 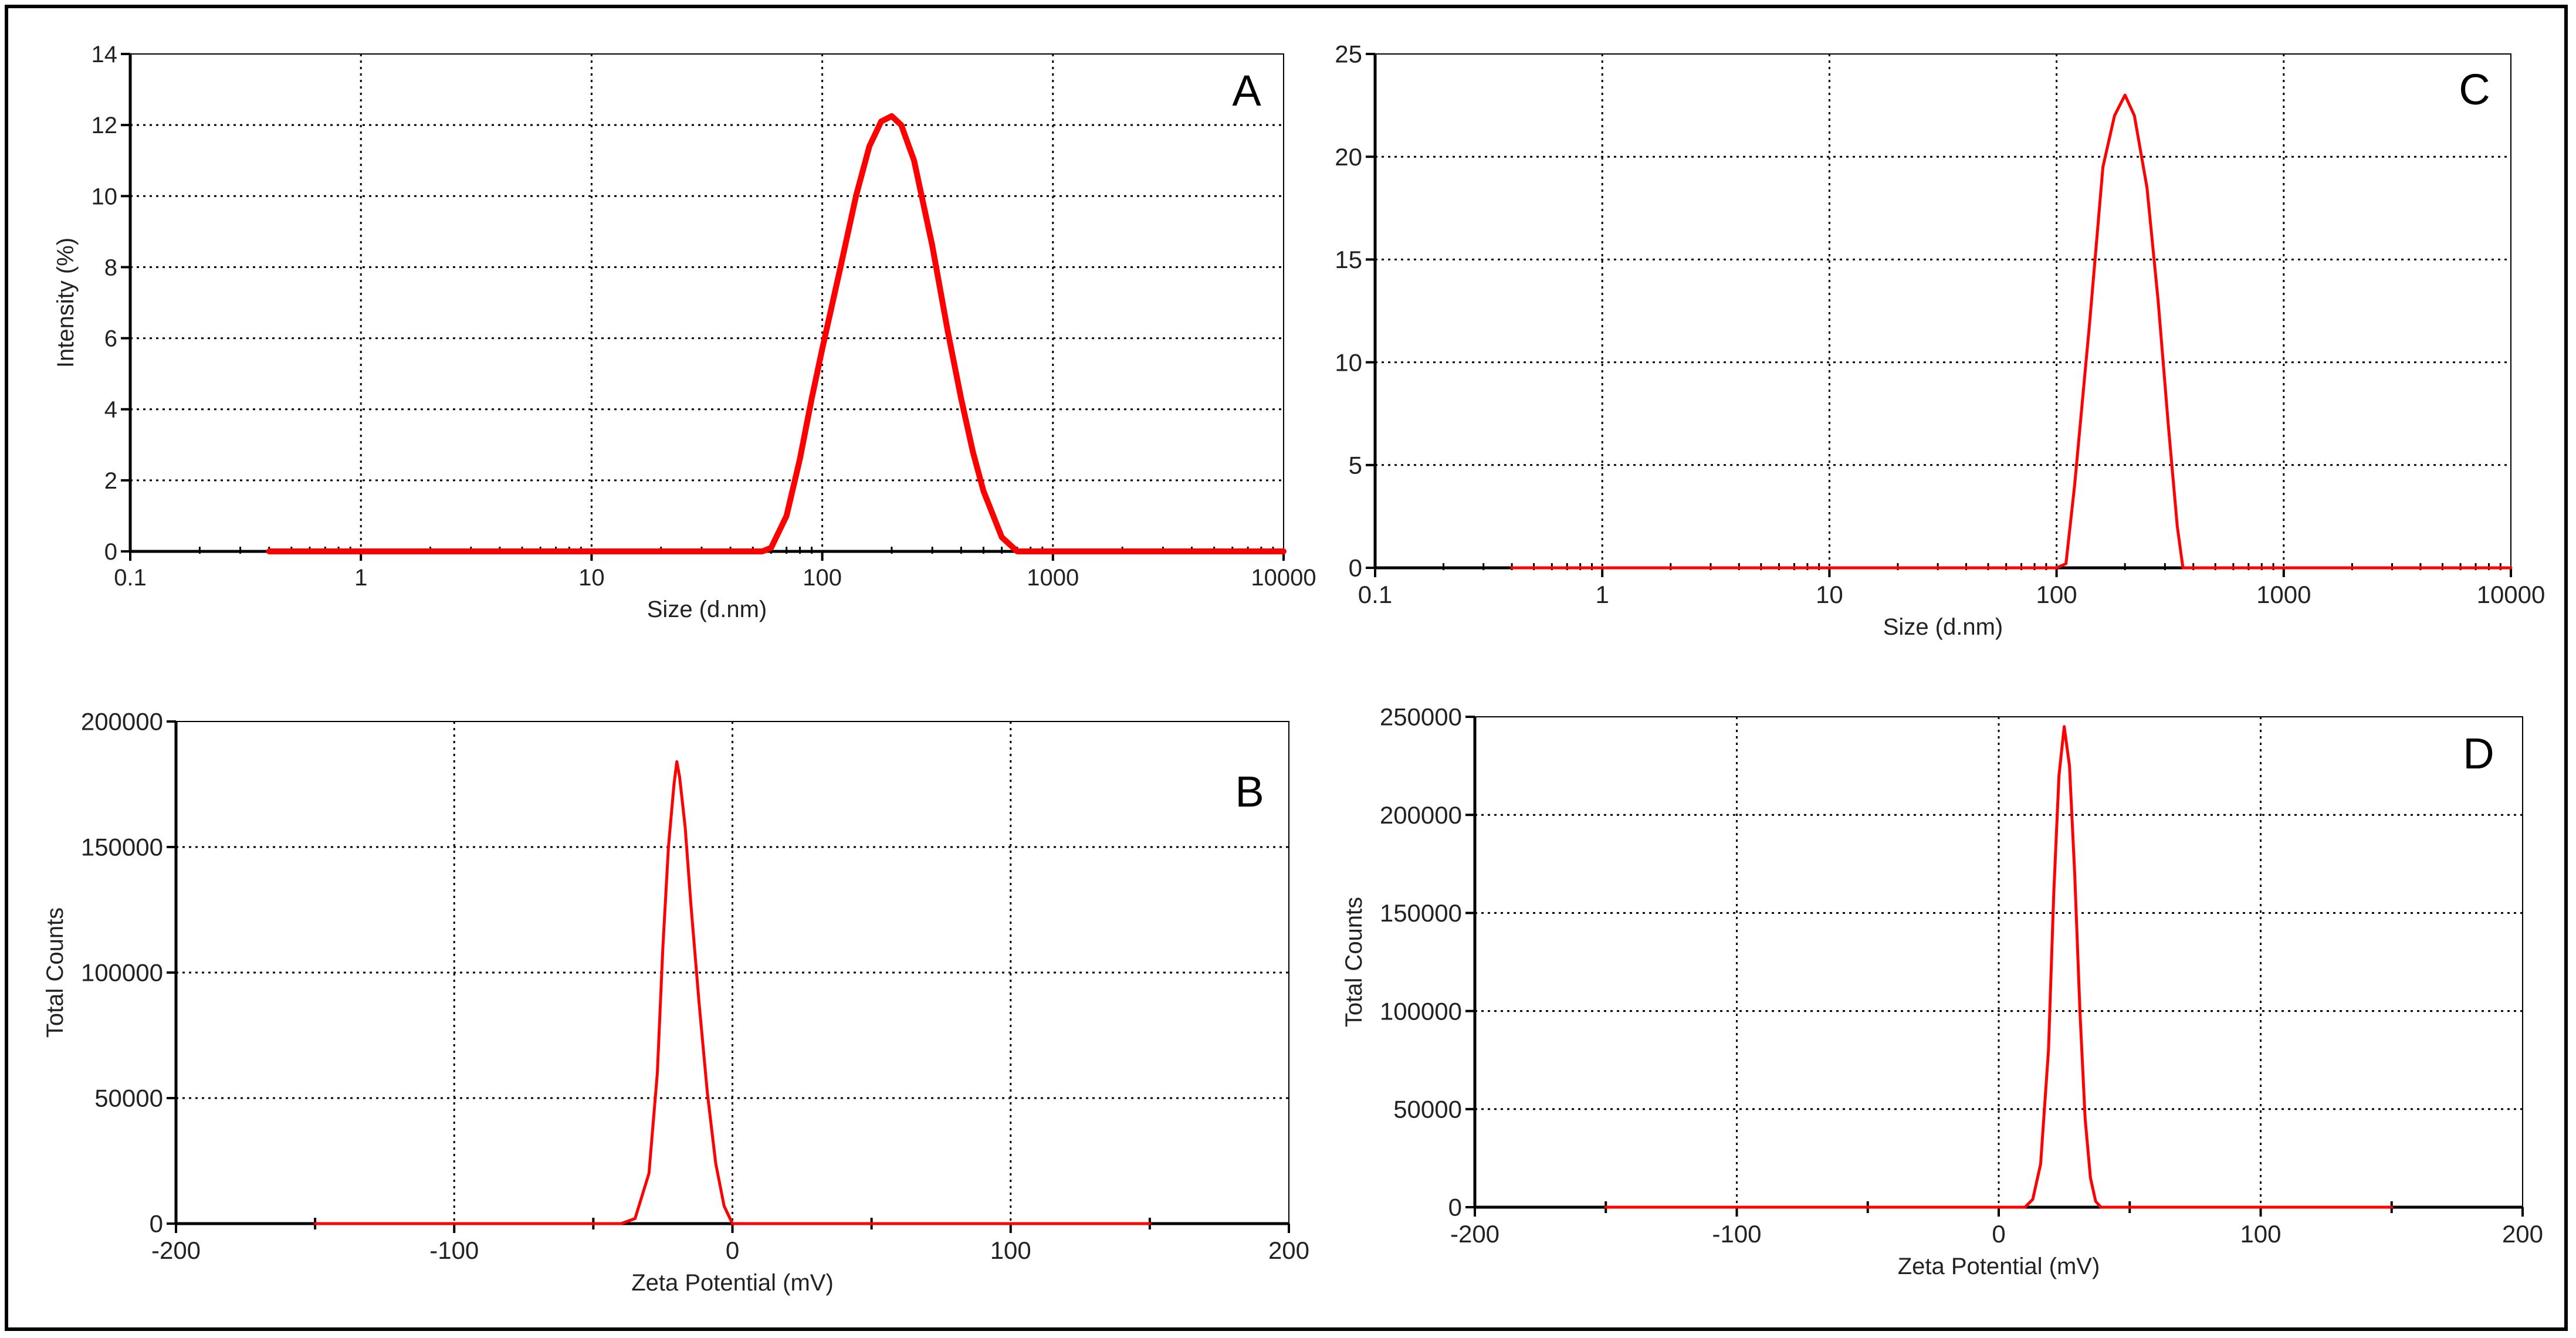 I want to click on panel-c-x-tick-label: 10, so click(x=1829, y=594).